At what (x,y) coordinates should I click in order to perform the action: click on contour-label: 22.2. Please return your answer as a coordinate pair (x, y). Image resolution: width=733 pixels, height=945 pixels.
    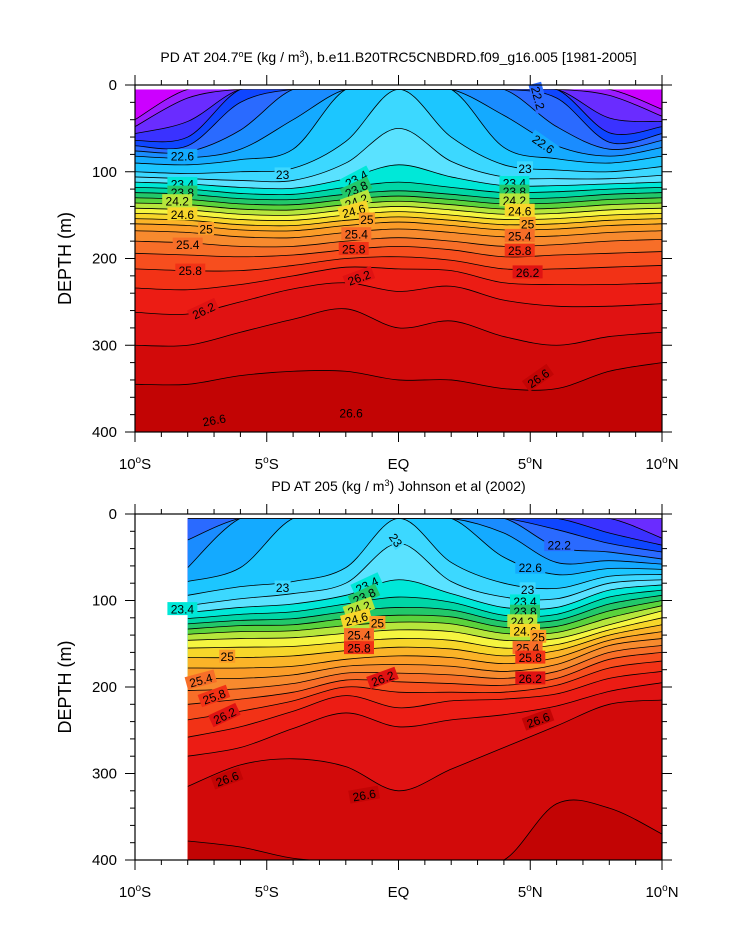
    Looking at the image, I should click on (559, 545).